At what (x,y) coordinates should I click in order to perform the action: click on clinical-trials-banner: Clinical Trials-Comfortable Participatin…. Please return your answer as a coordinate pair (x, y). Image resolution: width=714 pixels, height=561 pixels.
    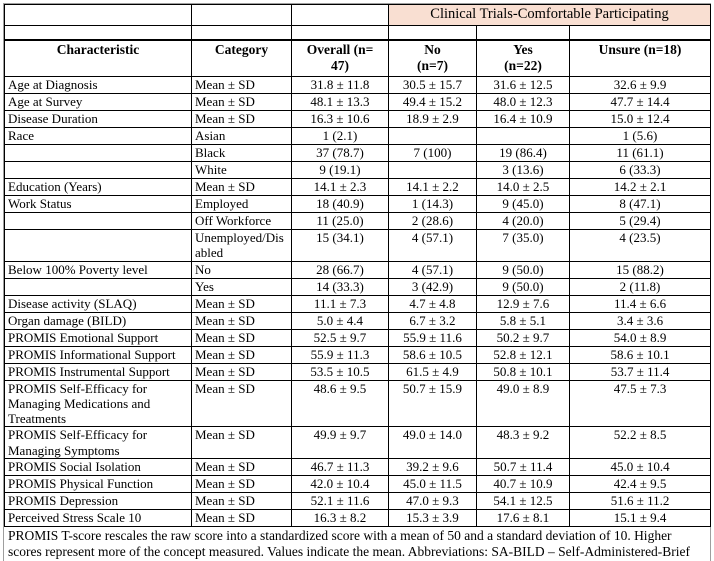
    Looking at the image, I should click on (549, 15).